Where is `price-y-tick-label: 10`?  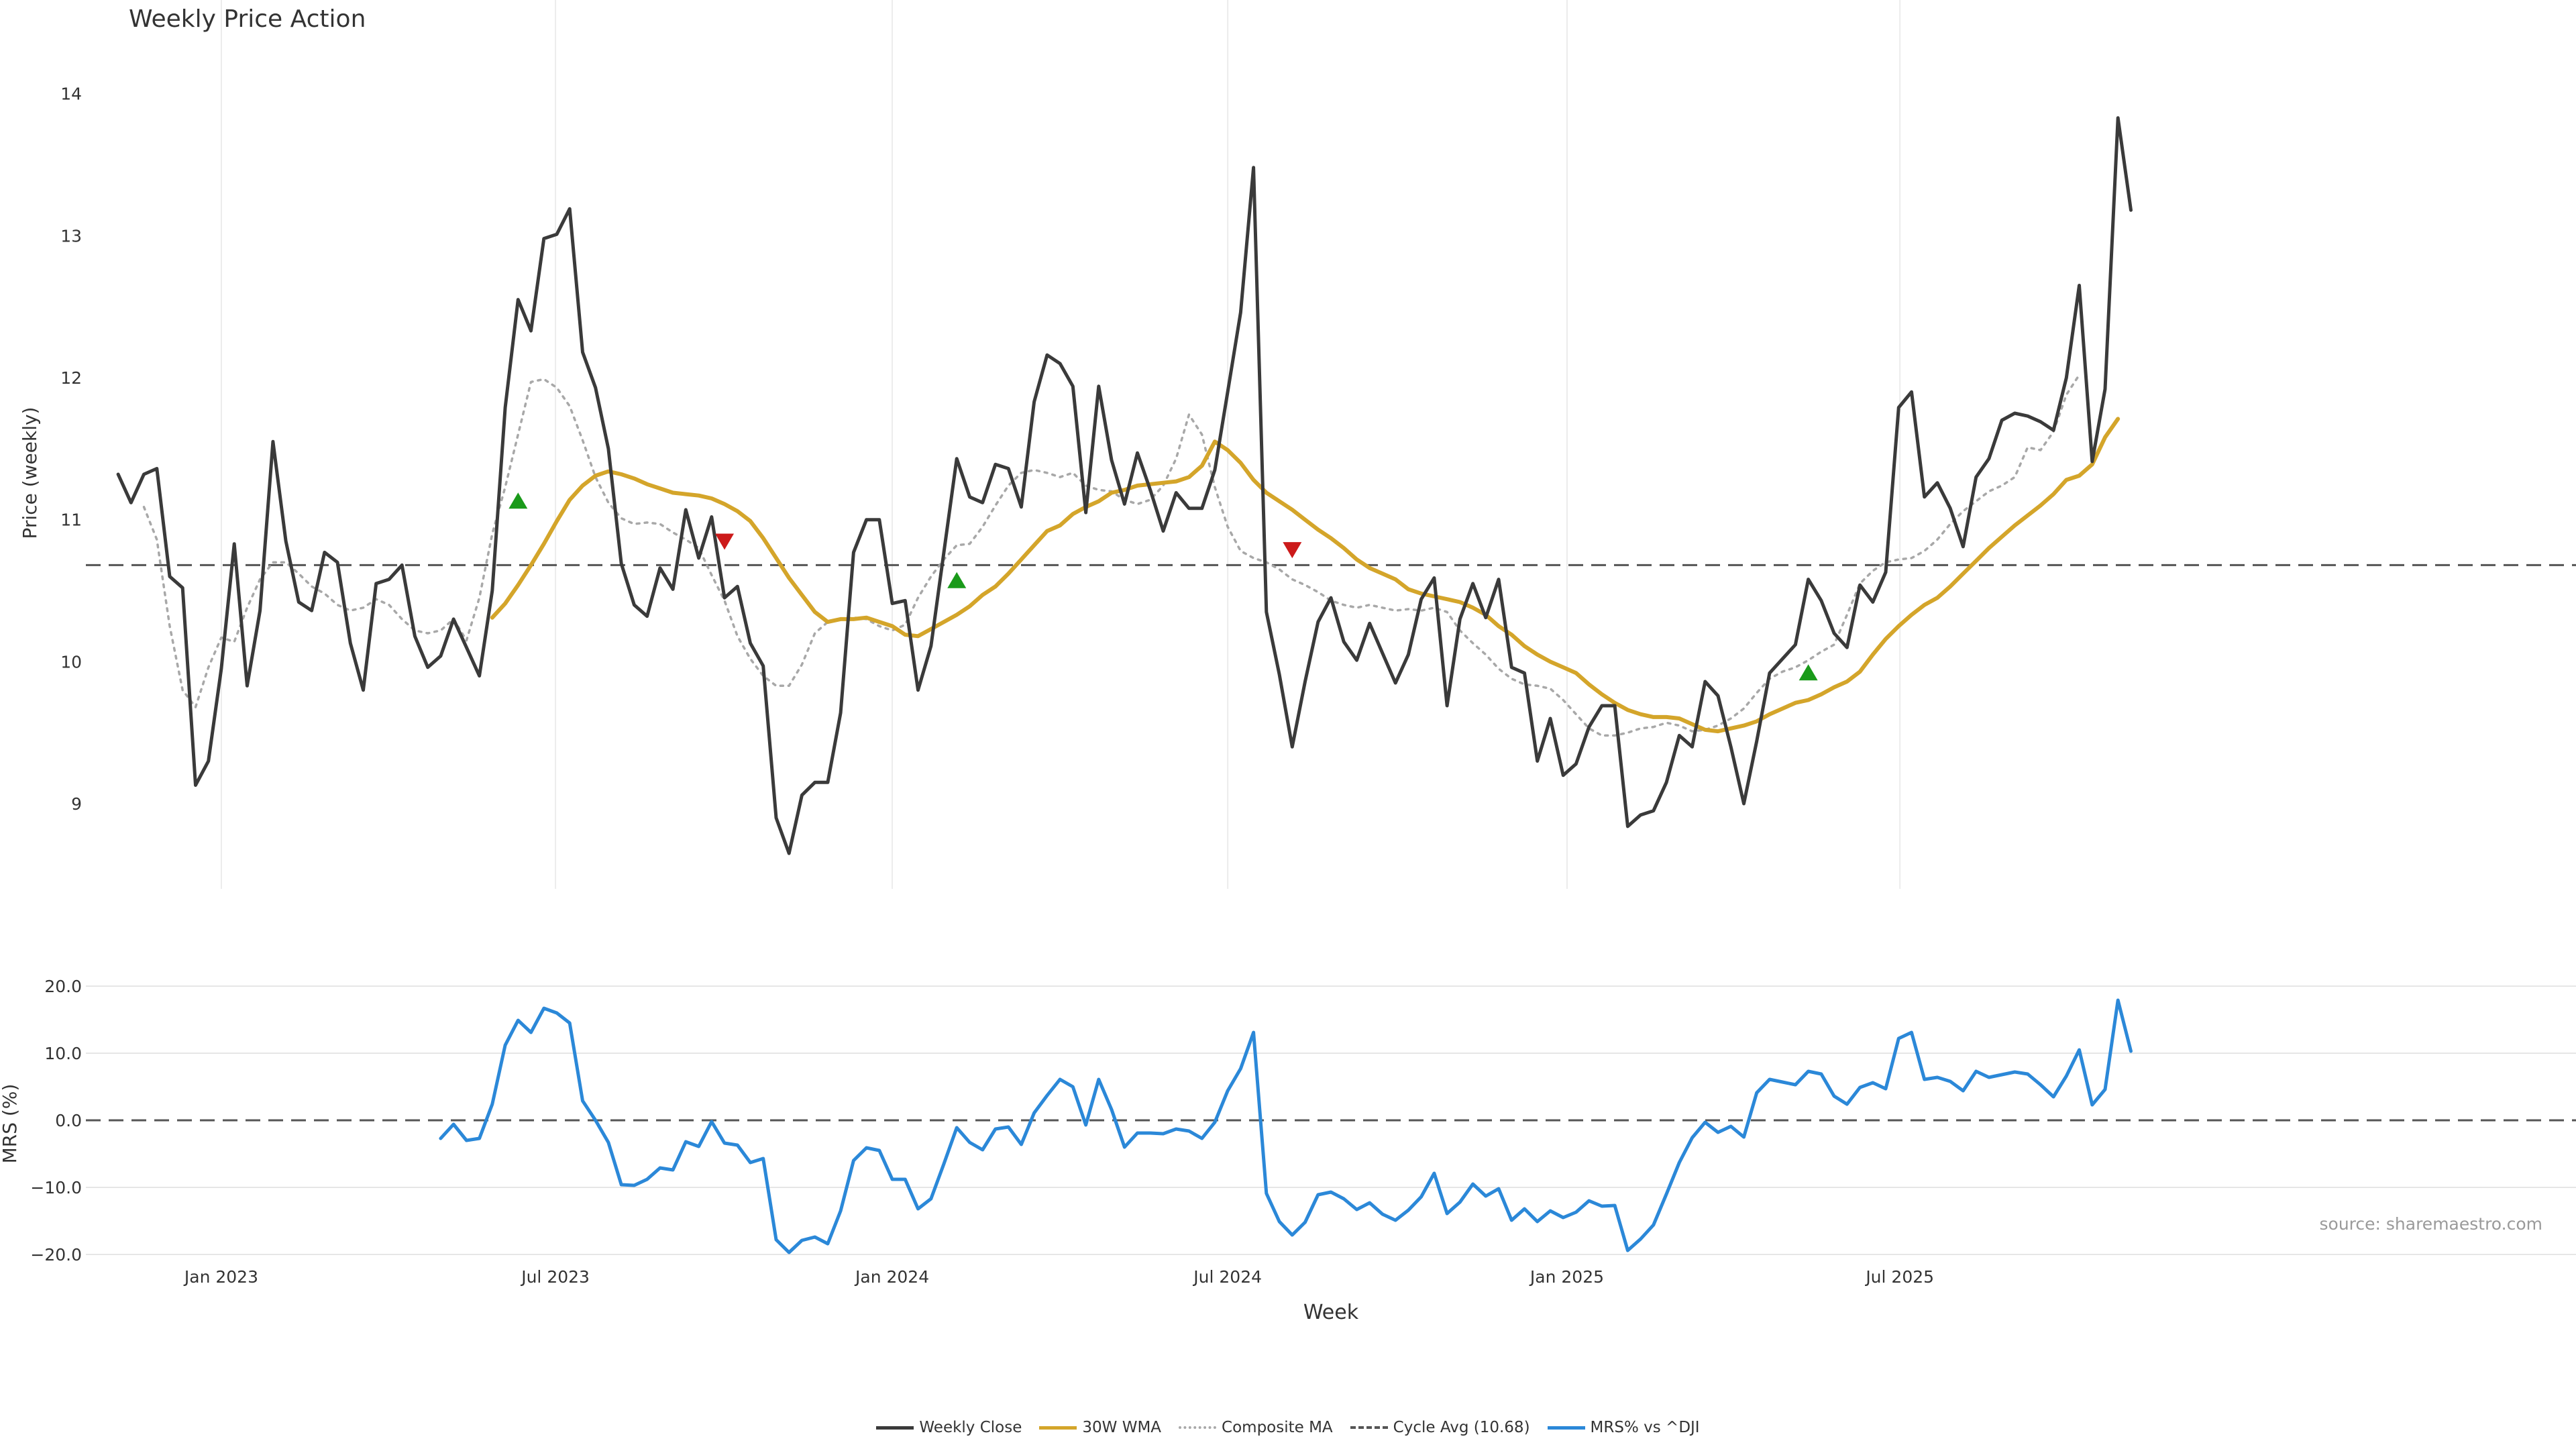 price-y-tick-label: 10 is located at coordinates (71, 662).